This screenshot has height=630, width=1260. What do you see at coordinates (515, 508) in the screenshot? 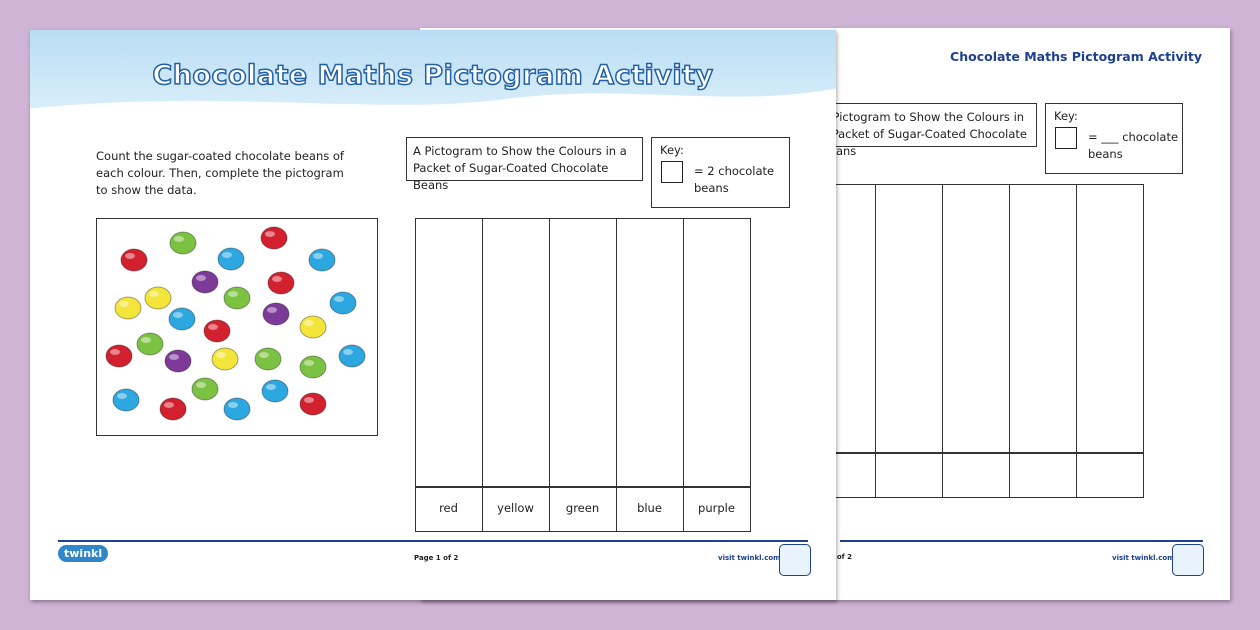
I see `category-label: yellow` at bounding box center [515, 508].